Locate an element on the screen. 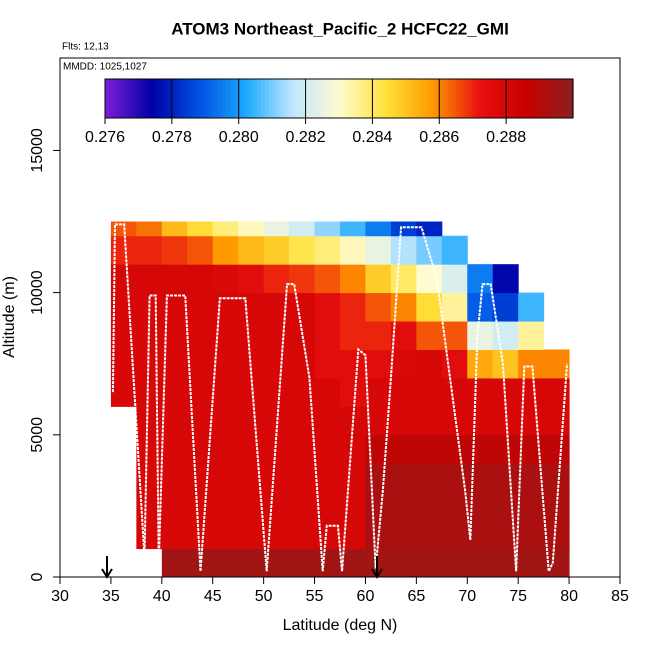  colorbar-tick-label: 0.278 is located at coordinates (172, 137).